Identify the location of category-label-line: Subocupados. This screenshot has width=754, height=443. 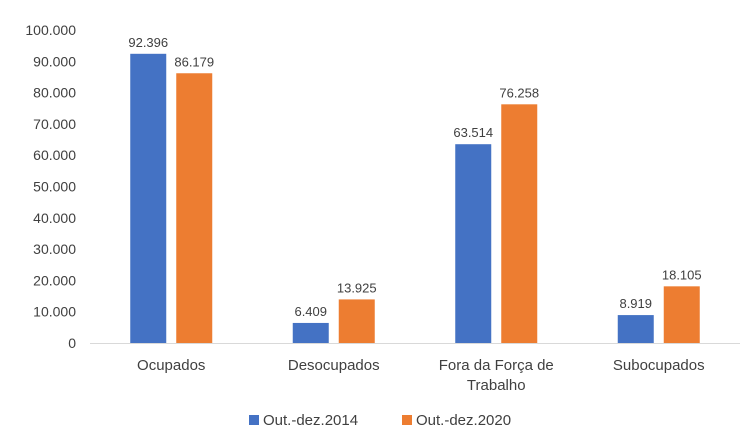
(659, 365).